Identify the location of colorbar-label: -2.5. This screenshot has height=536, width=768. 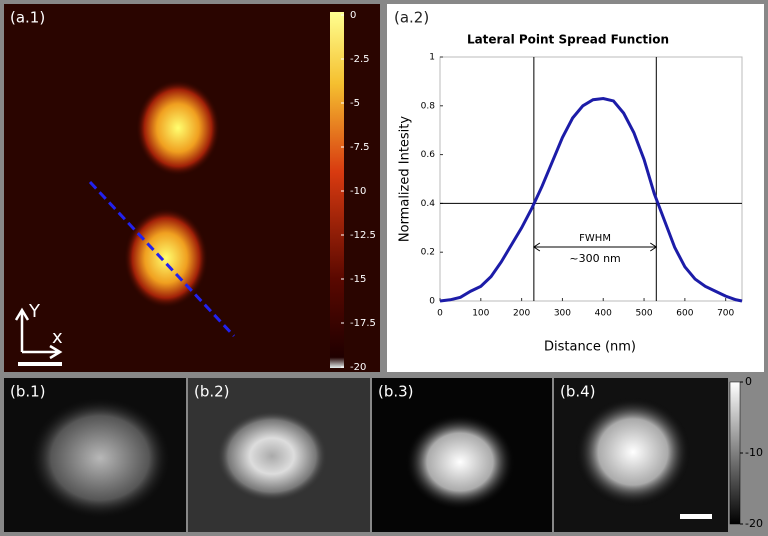
(360, 59).